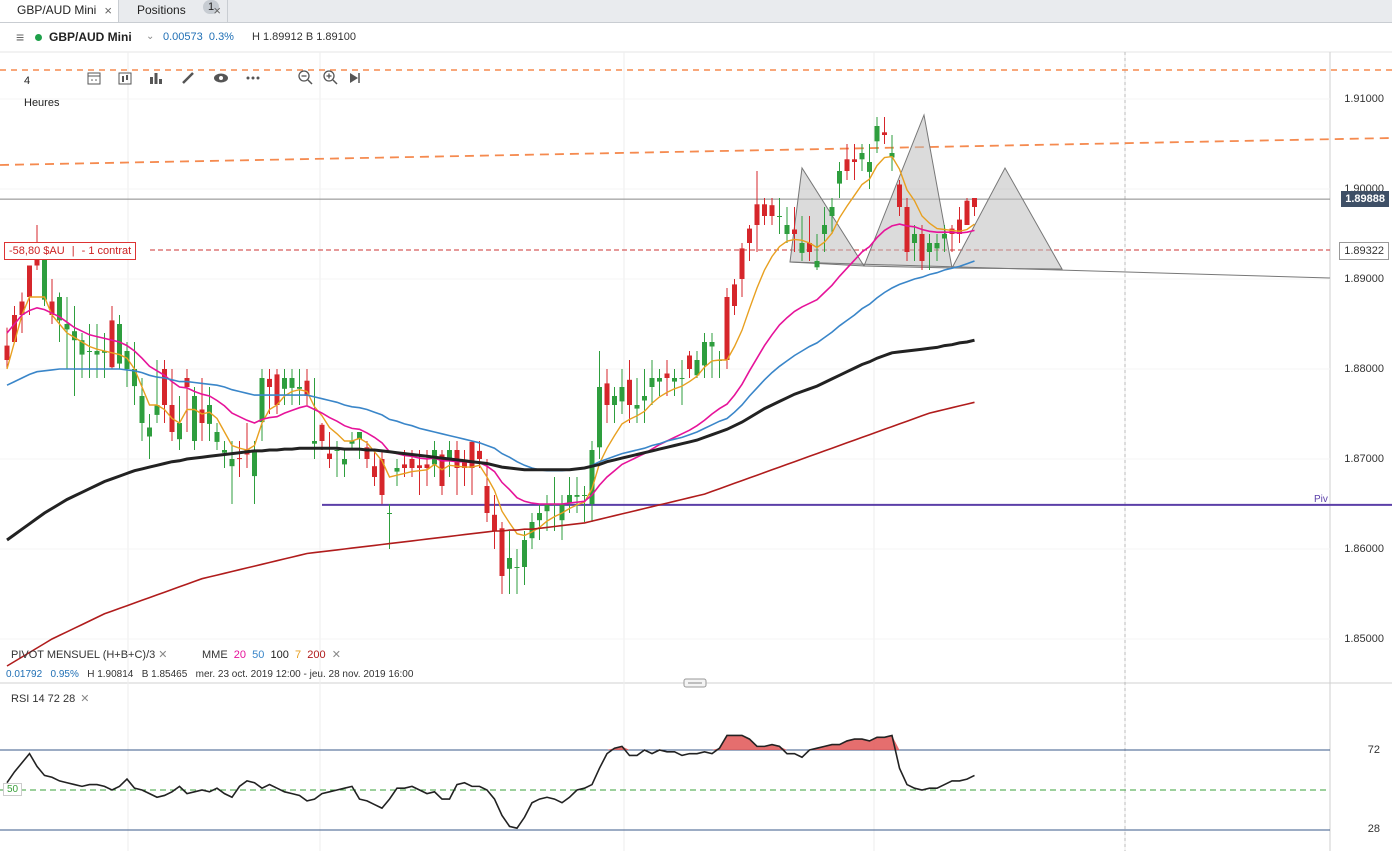 The height and width of the screenshot is (851, 1392). What do you see at coordinates (161, 10) in the screenshot?
I see `tab-label: Positions` at bounding box center [161, 10].